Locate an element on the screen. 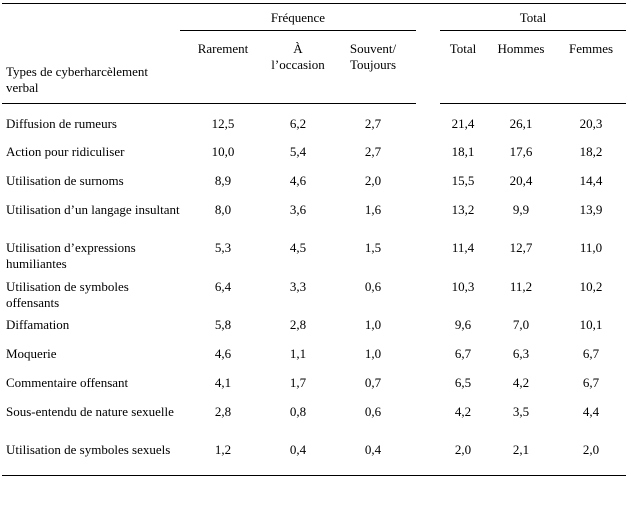 This screenshot has width=628, height=515. cell-femmes: 14,4 is located at coordinates (591, 180).